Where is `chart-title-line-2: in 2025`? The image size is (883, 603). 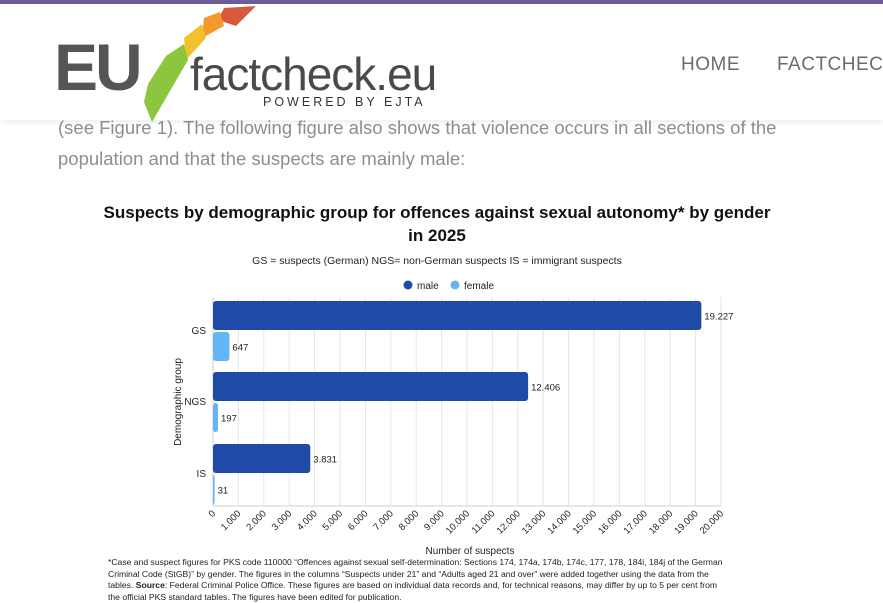 chart-title-line-2: in 2025 is located at coordinates (437, 235).